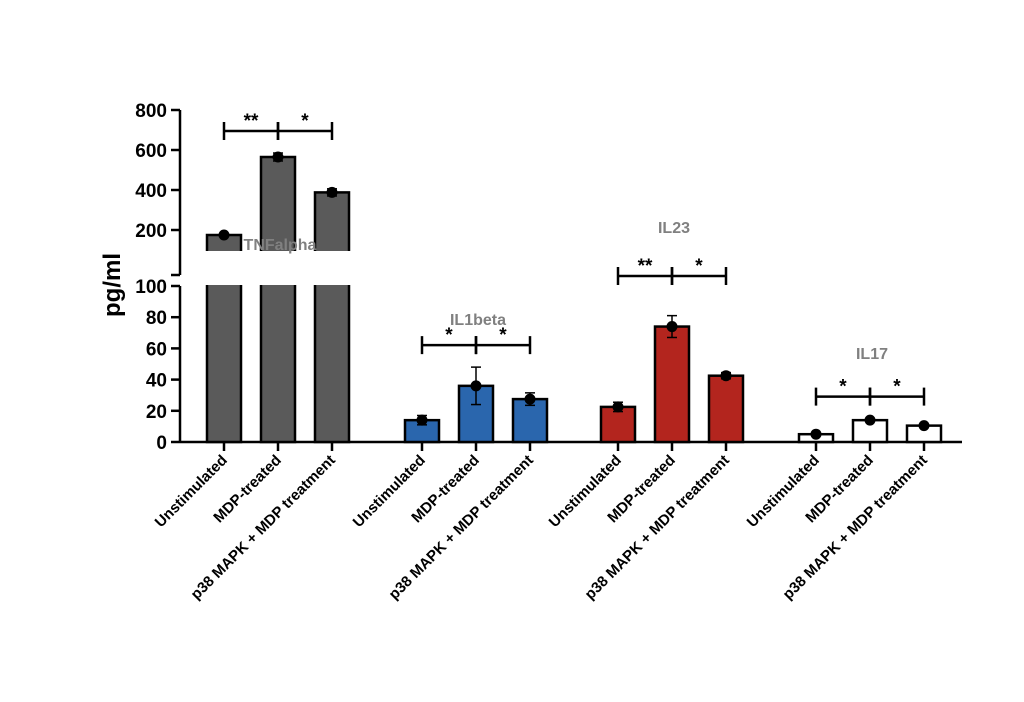 The width and height of the screenshot is (1024, 702). What do you see at coordinates (156, 412) in the screenshot?
I see `y-tick-label: 20` at bounding box center [156, 412].